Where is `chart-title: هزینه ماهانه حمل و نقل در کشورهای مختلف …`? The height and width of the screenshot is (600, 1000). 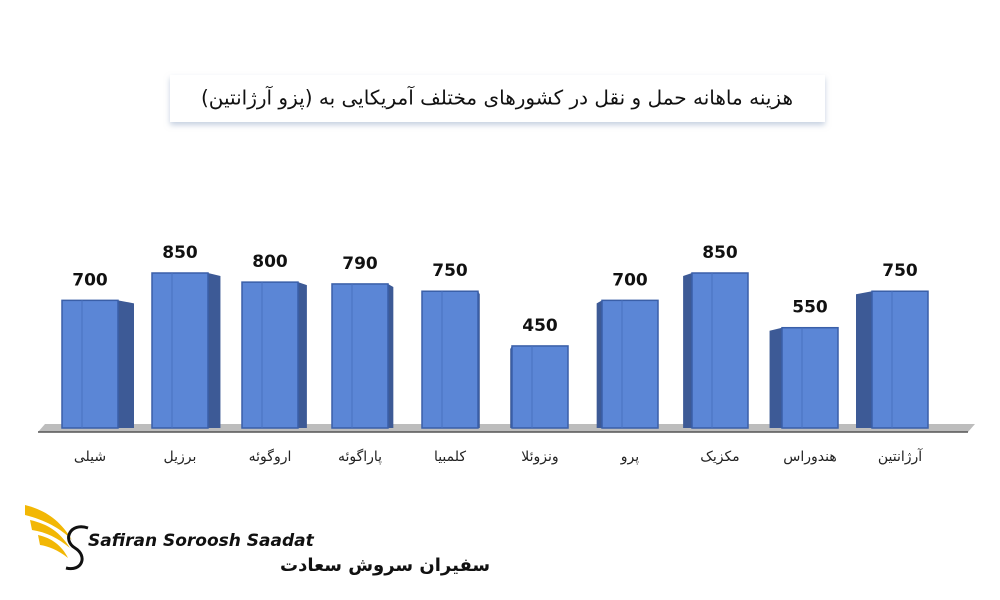 chart-title: هزینه ماهانه حمل و نقل در کشورهای مختلف … is located at coordinates (497, 98).